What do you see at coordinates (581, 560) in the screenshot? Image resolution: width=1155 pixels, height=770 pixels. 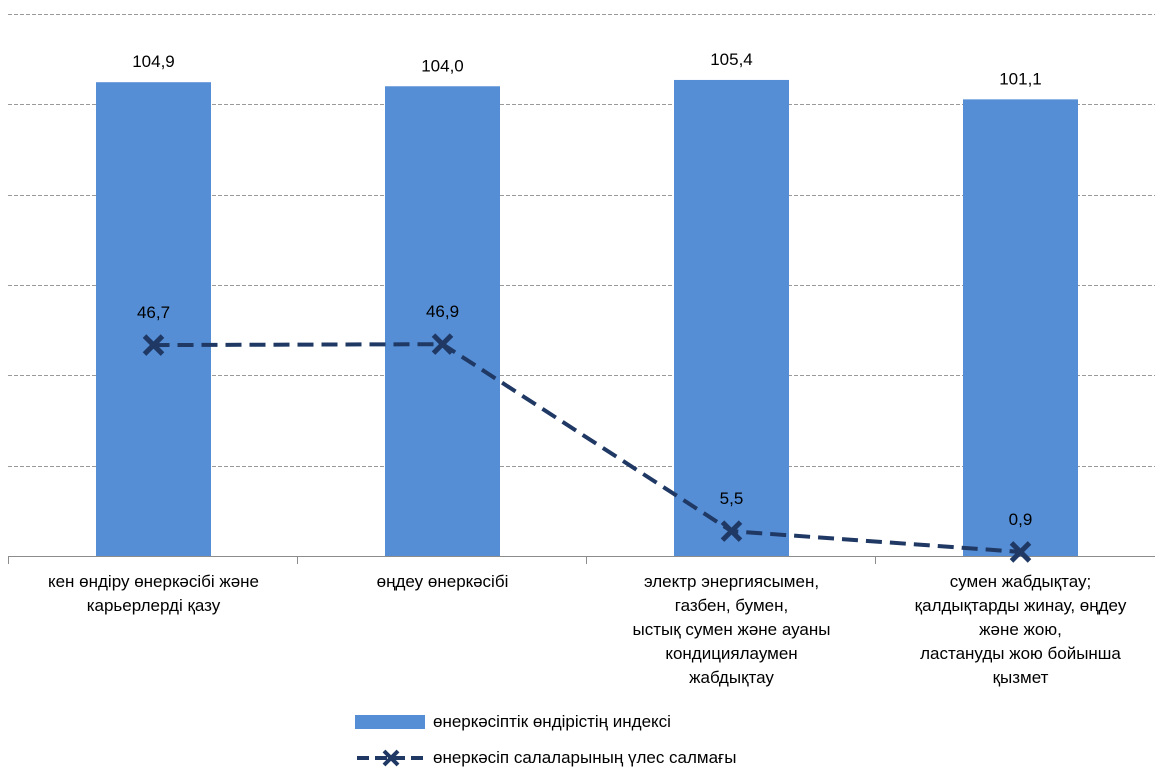 I see `x-axis` at bounding box center [581, 560].